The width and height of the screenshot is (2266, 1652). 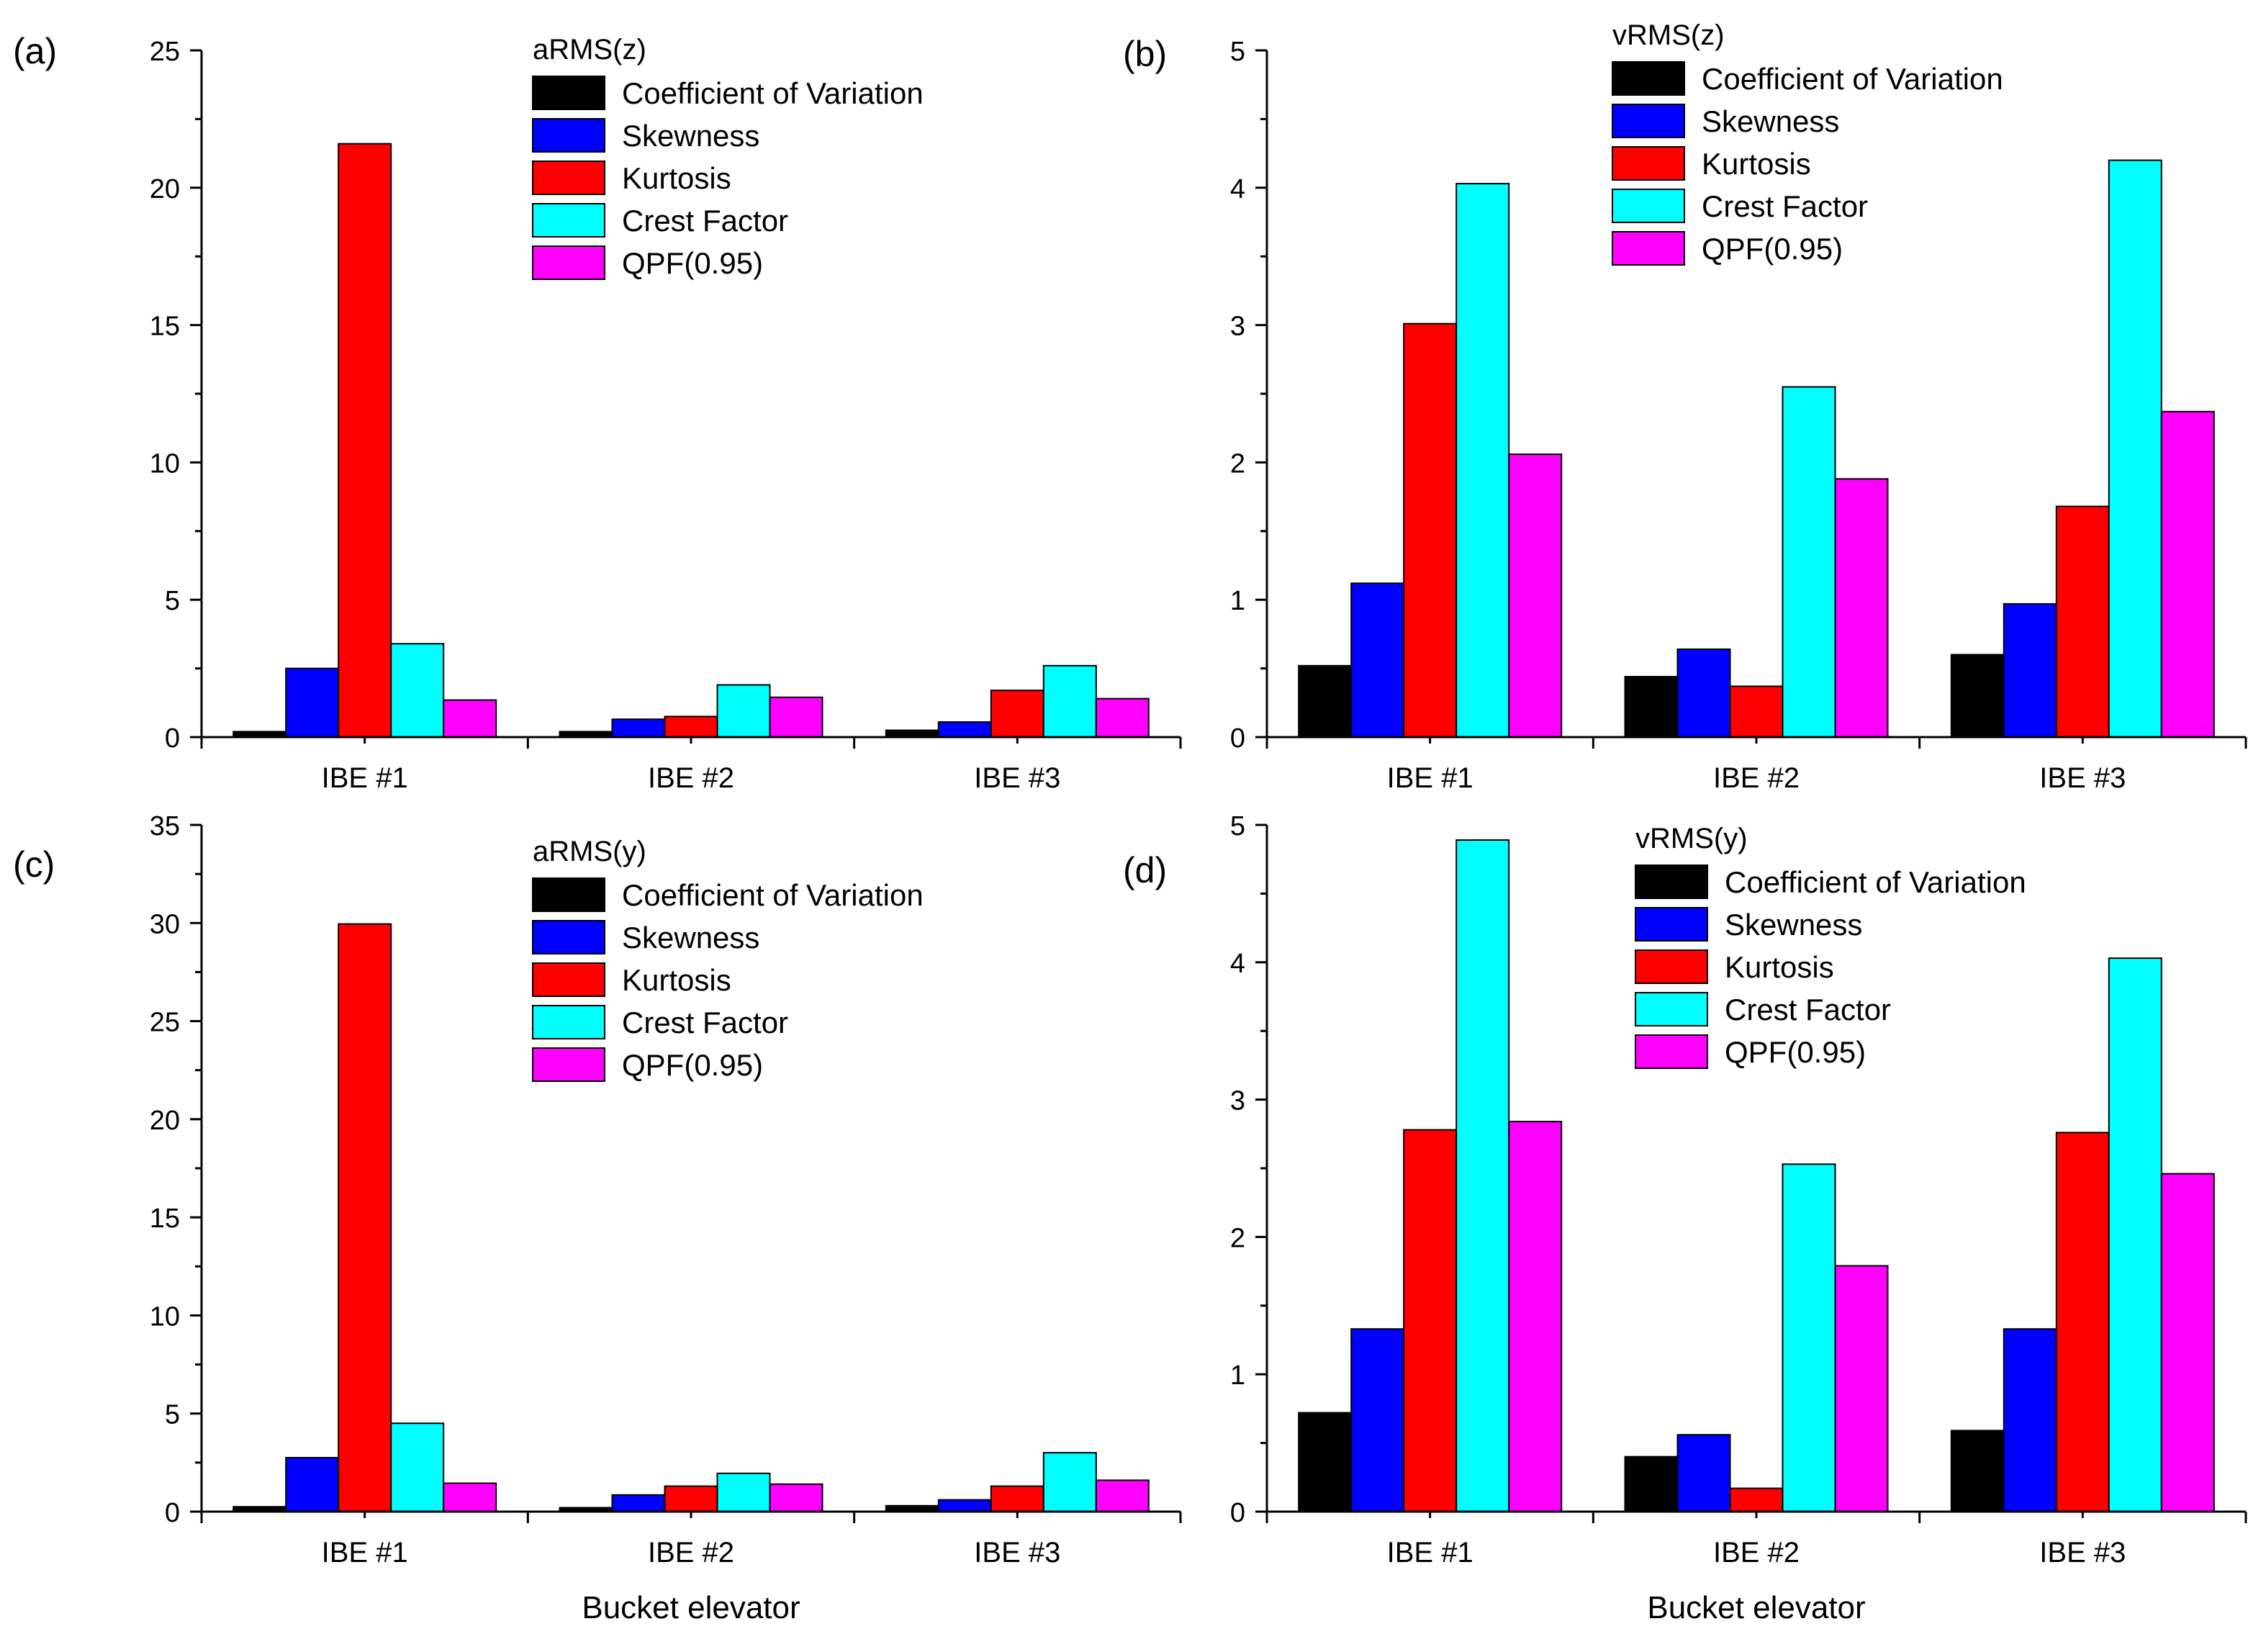 I want to click on y-tick-label: 20, so click(x=165, y=1121).